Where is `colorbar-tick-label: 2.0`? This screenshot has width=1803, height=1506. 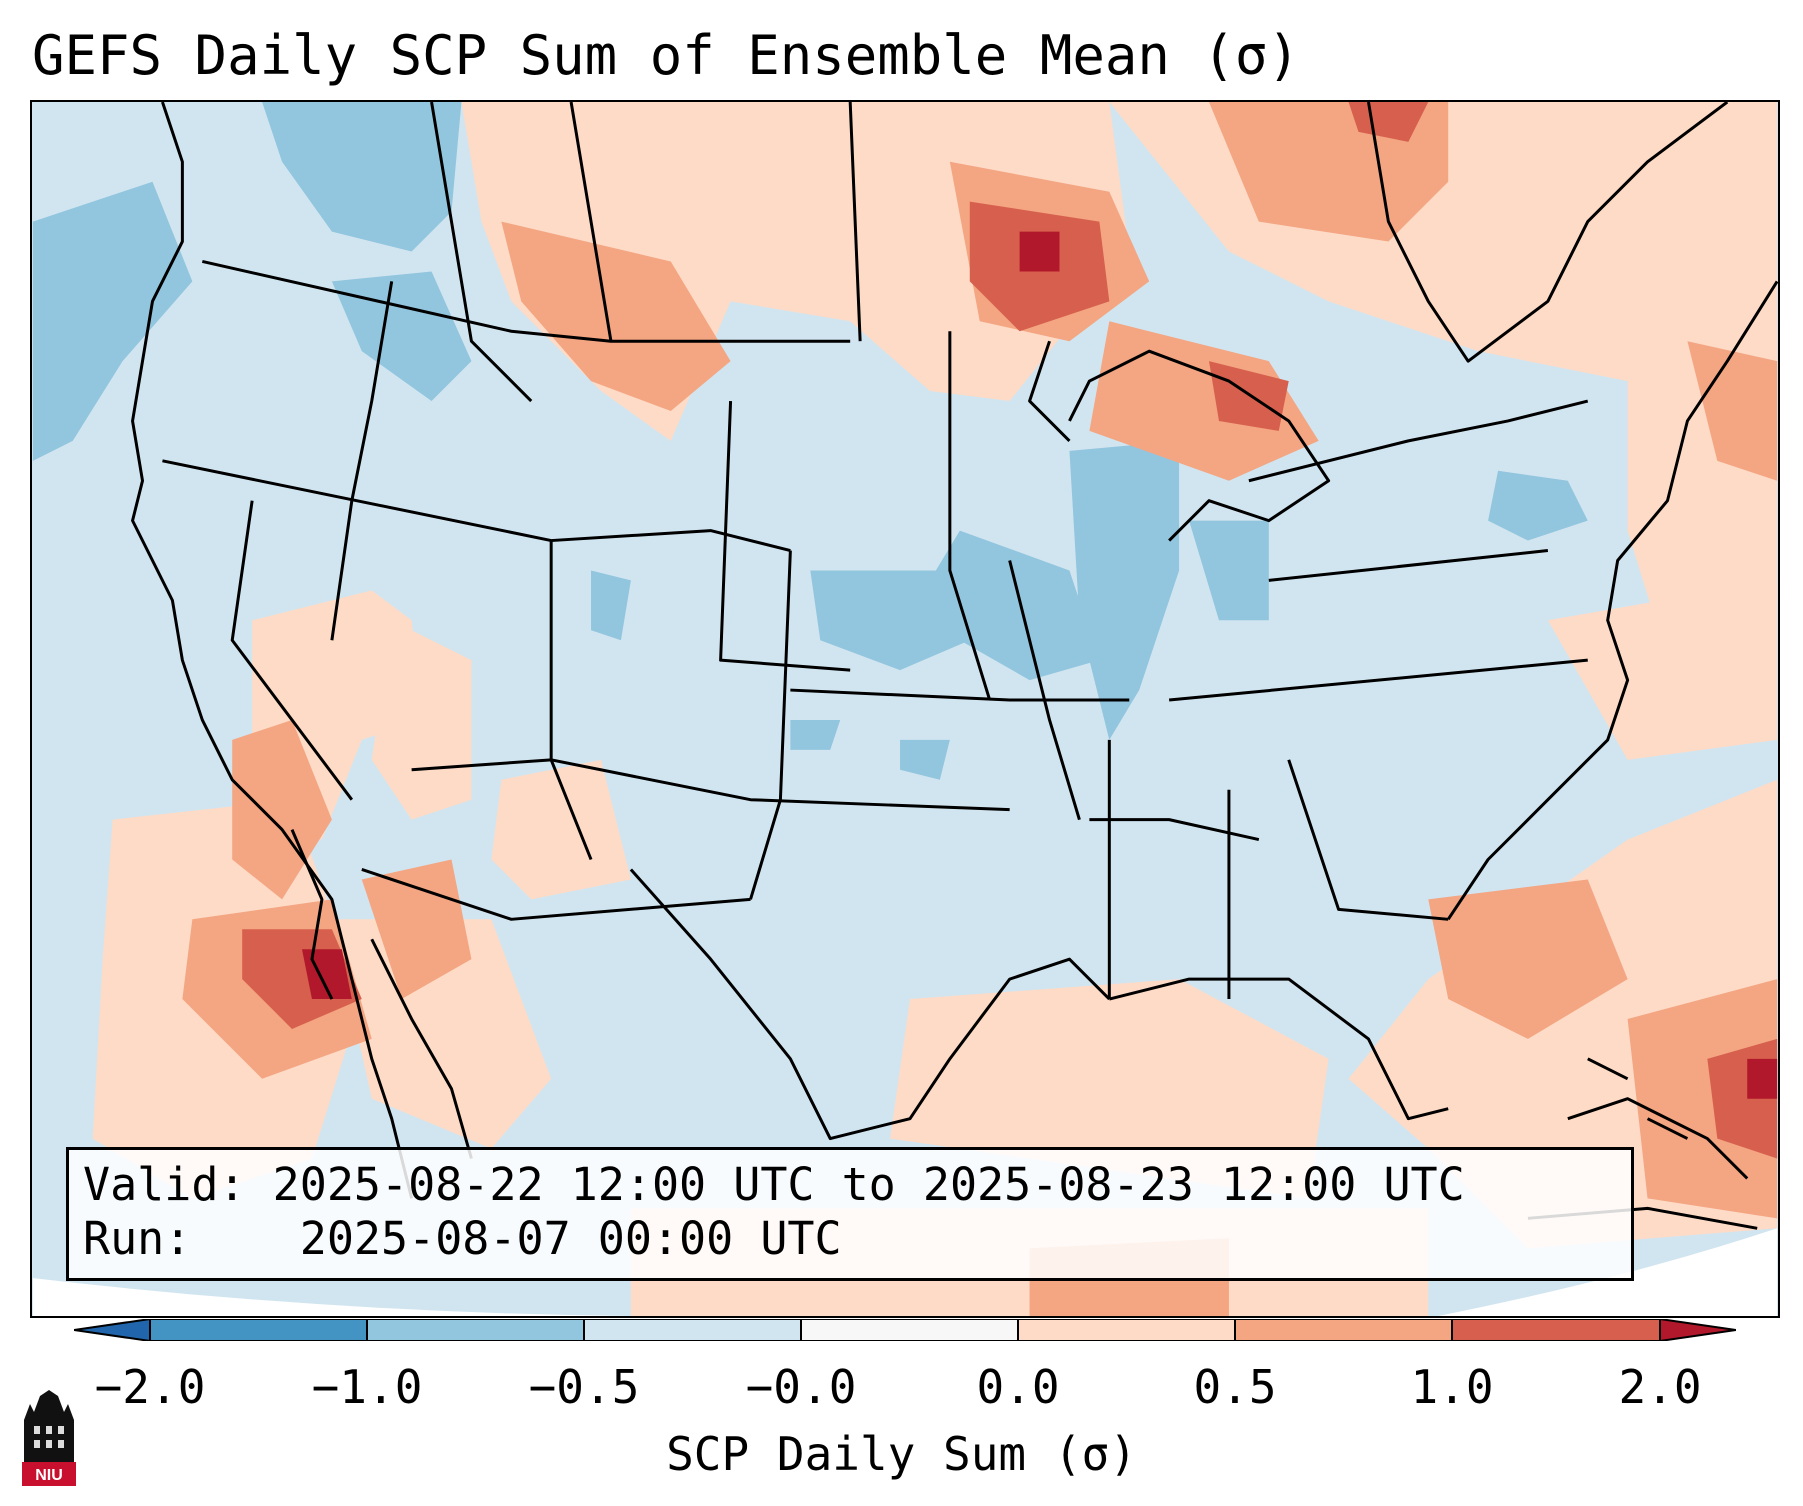 colorbar-tick-label: 2.0 is located at coordinates (1660, 1387).